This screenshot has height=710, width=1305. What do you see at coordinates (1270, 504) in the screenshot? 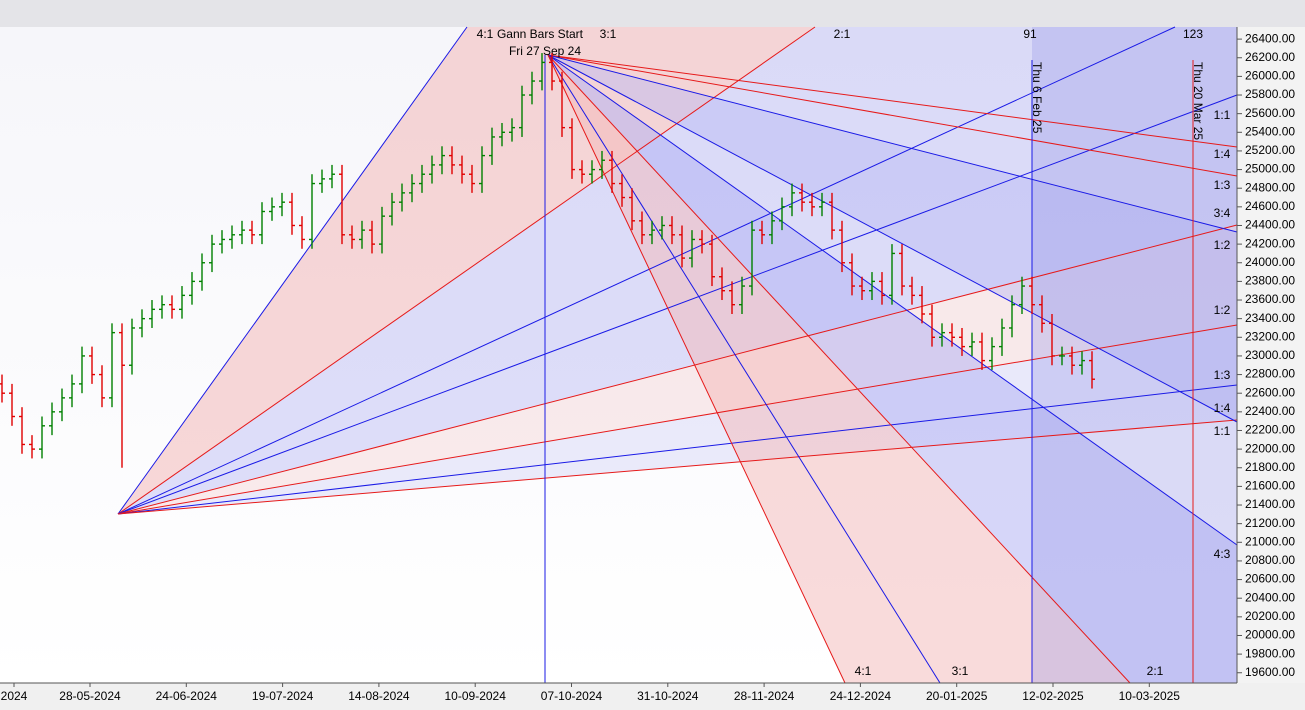
I see `y-tick-label: 21400.00` at bounding box center [1270, 504].